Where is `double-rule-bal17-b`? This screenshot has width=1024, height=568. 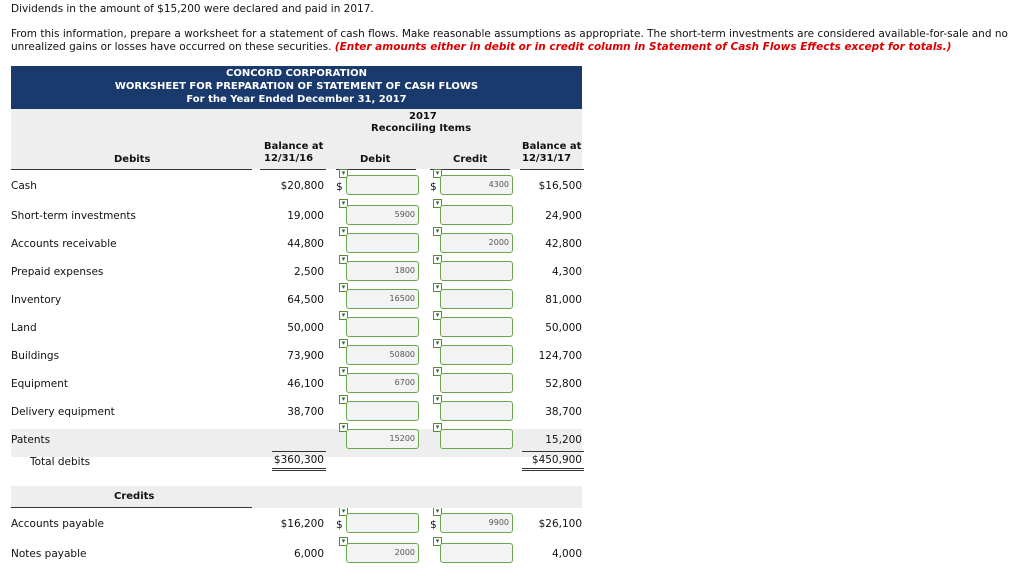
double-rule-bal17-b is located at coordinates (553, 470).